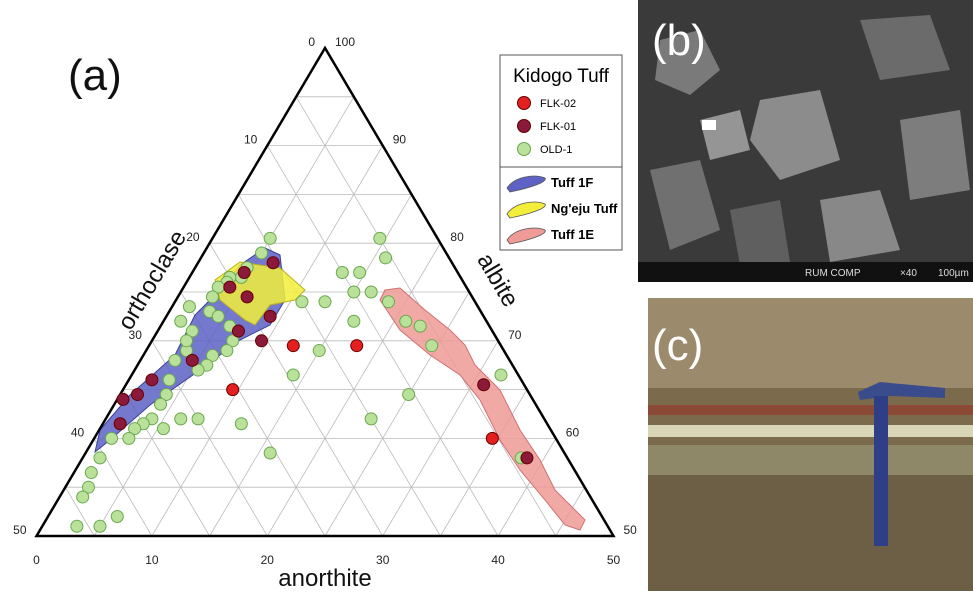  Describe the element at coordinates (497, 280) in the screenshot. I see `axis-title: albite` at that location.